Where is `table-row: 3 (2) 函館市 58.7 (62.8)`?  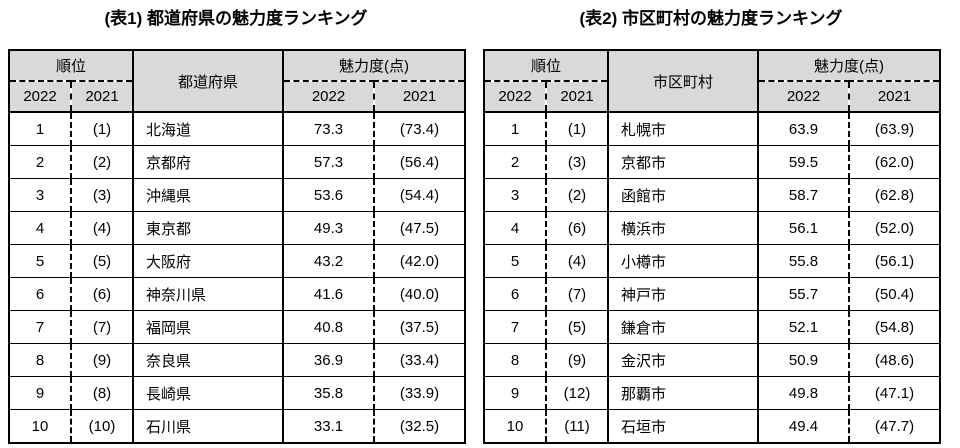 table-row: 3 (2) 函館市 58.7 (62.8) is located at coordinates (712, 195).